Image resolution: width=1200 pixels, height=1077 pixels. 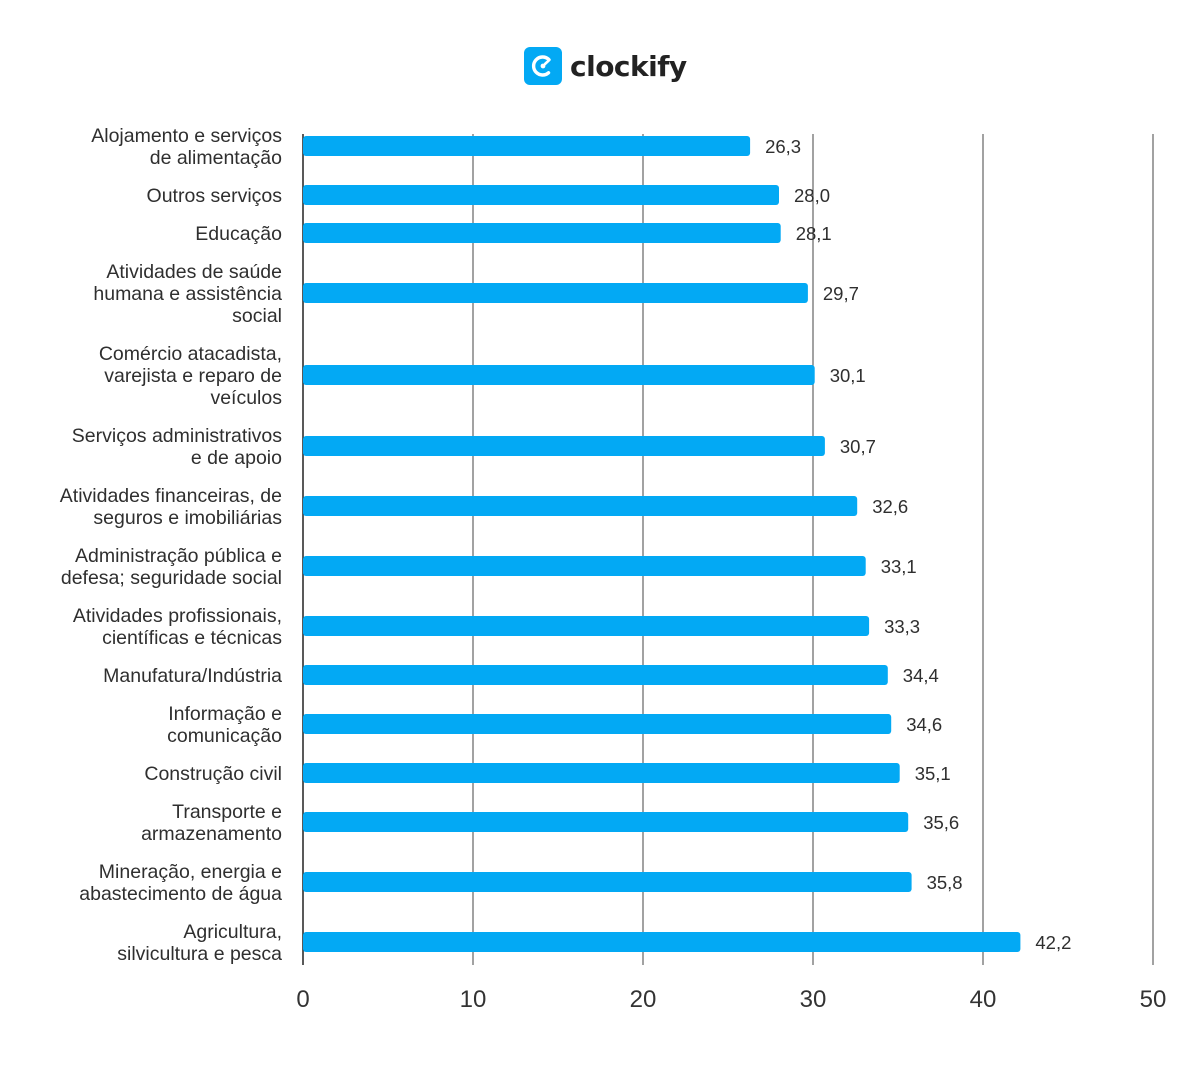 I want to click on category-label: Construção civil, so click(x=213, y=774).